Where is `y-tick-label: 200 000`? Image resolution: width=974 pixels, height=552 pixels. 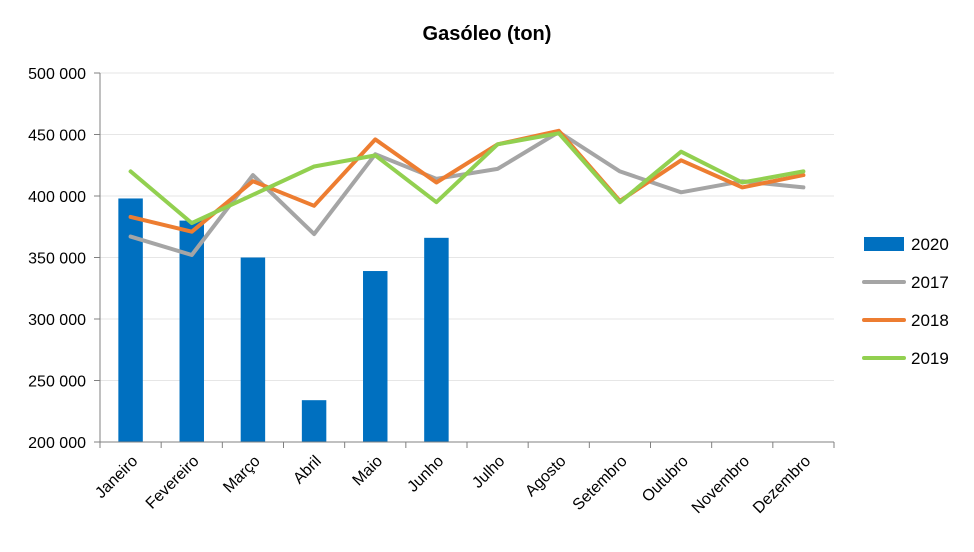
y-tick-label: 200 000 is located at coordinates (57, 443).